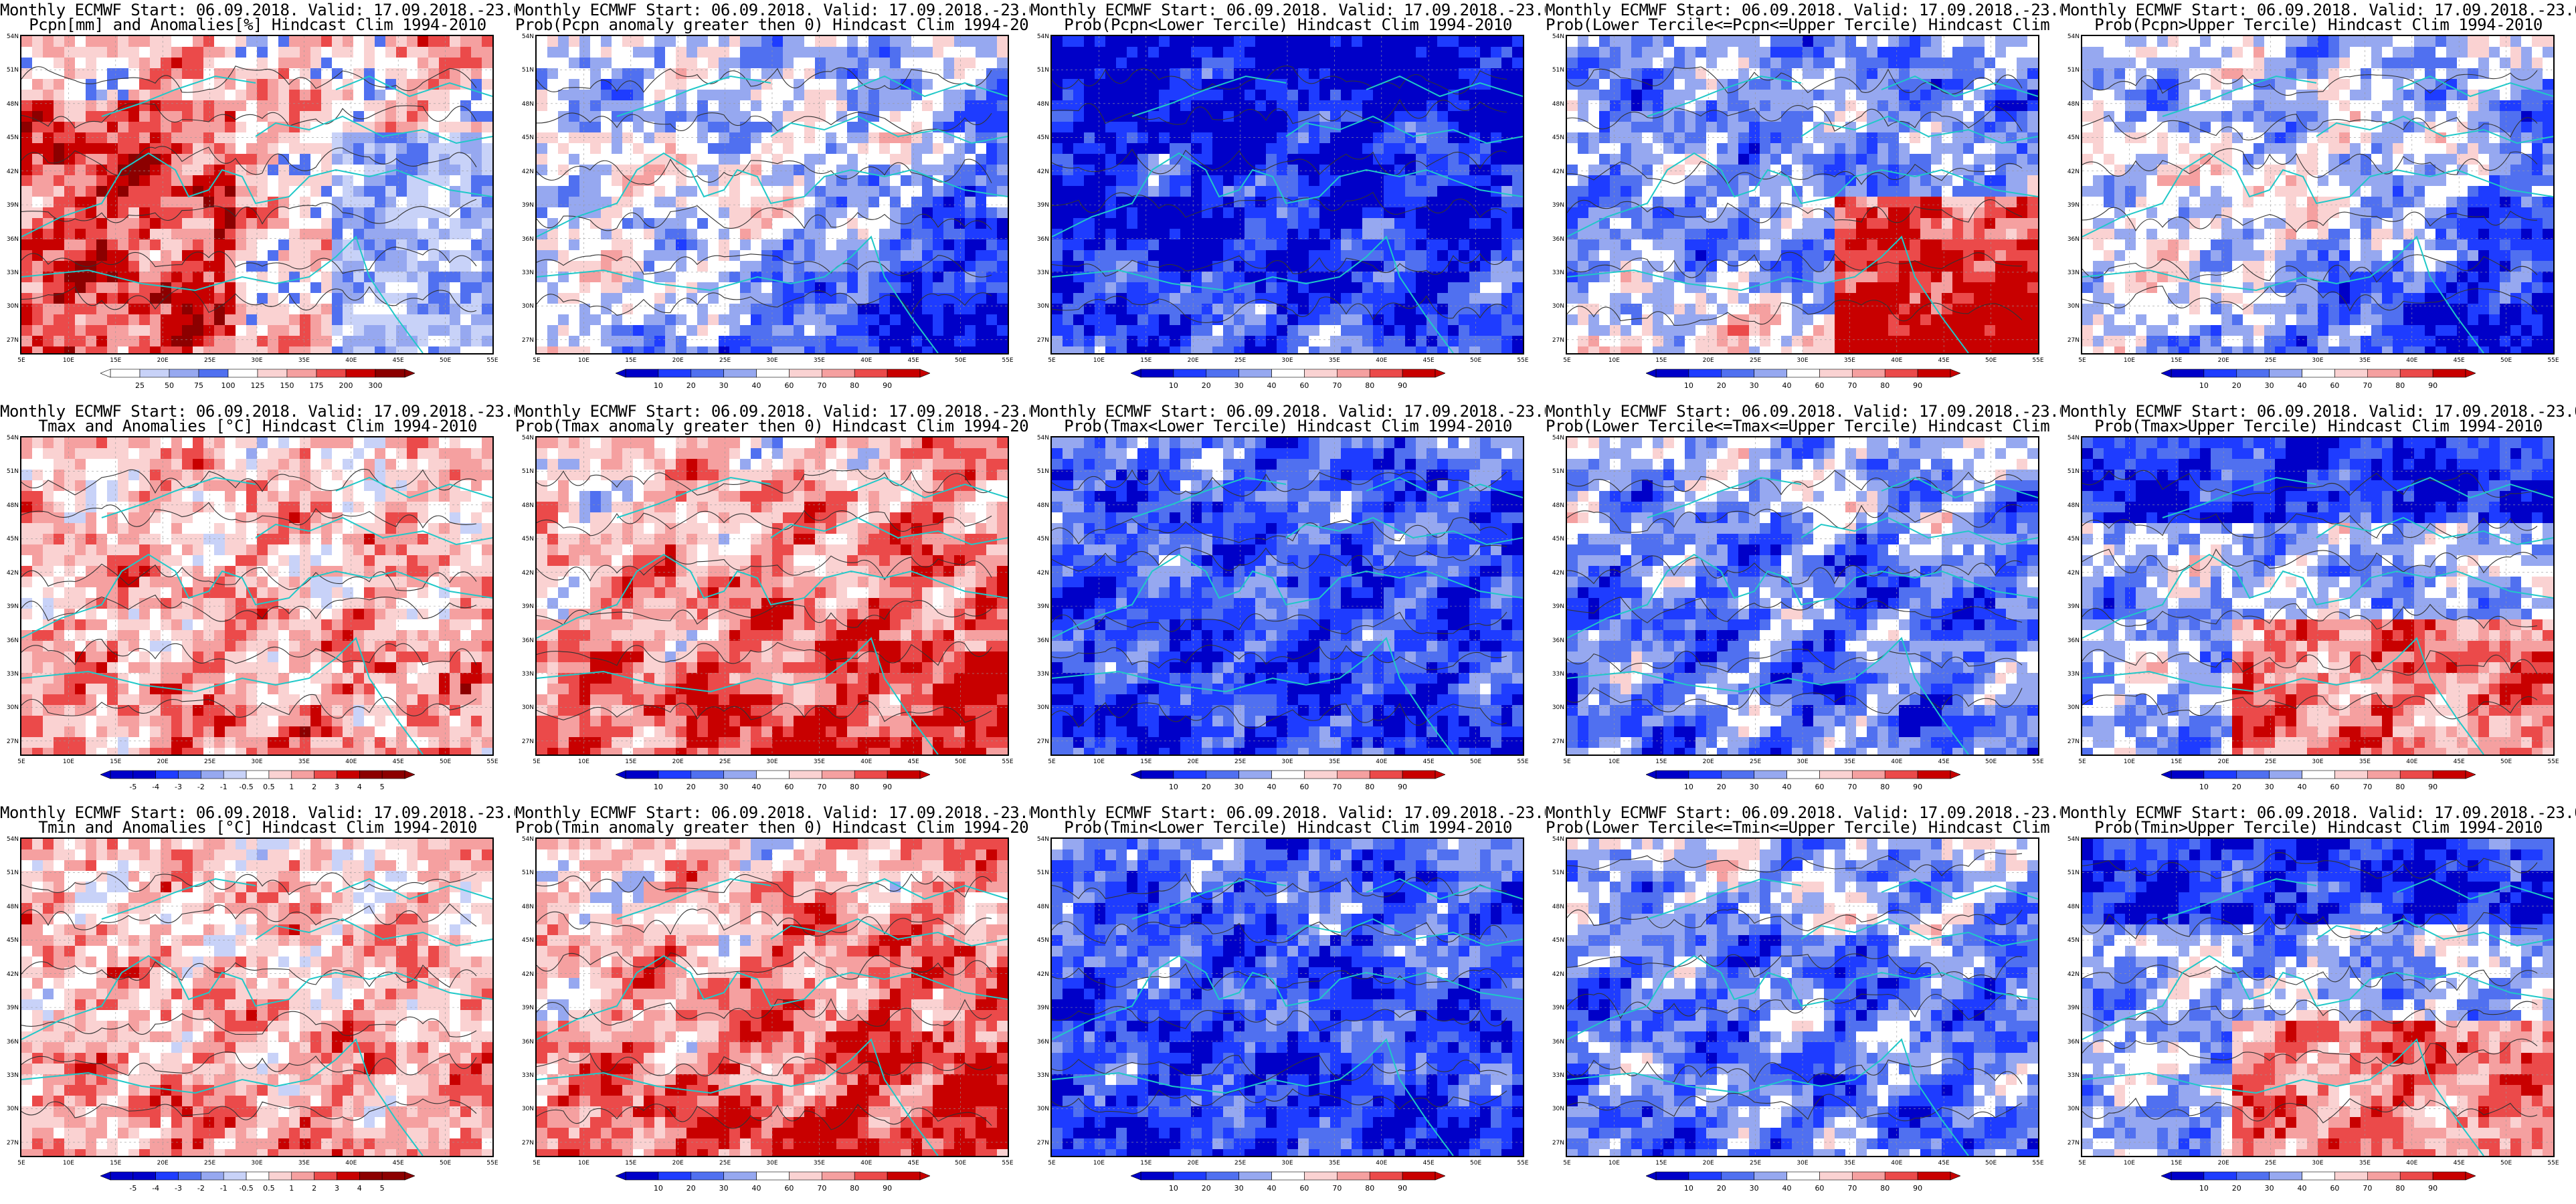 This screenshot has height=1204, width=2576. Describe the element at coordinates (198, 385) in the screenshot. I see `colorbar-tick-label: 75` at that location.